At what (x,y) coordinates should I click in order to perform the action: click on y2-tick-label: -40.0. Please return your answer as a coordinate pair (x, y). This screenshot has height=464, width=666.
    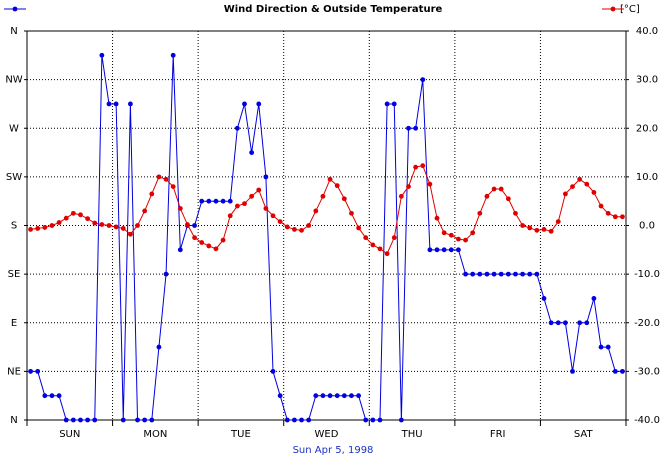
    Looking at the image, I should click on (647, 420).